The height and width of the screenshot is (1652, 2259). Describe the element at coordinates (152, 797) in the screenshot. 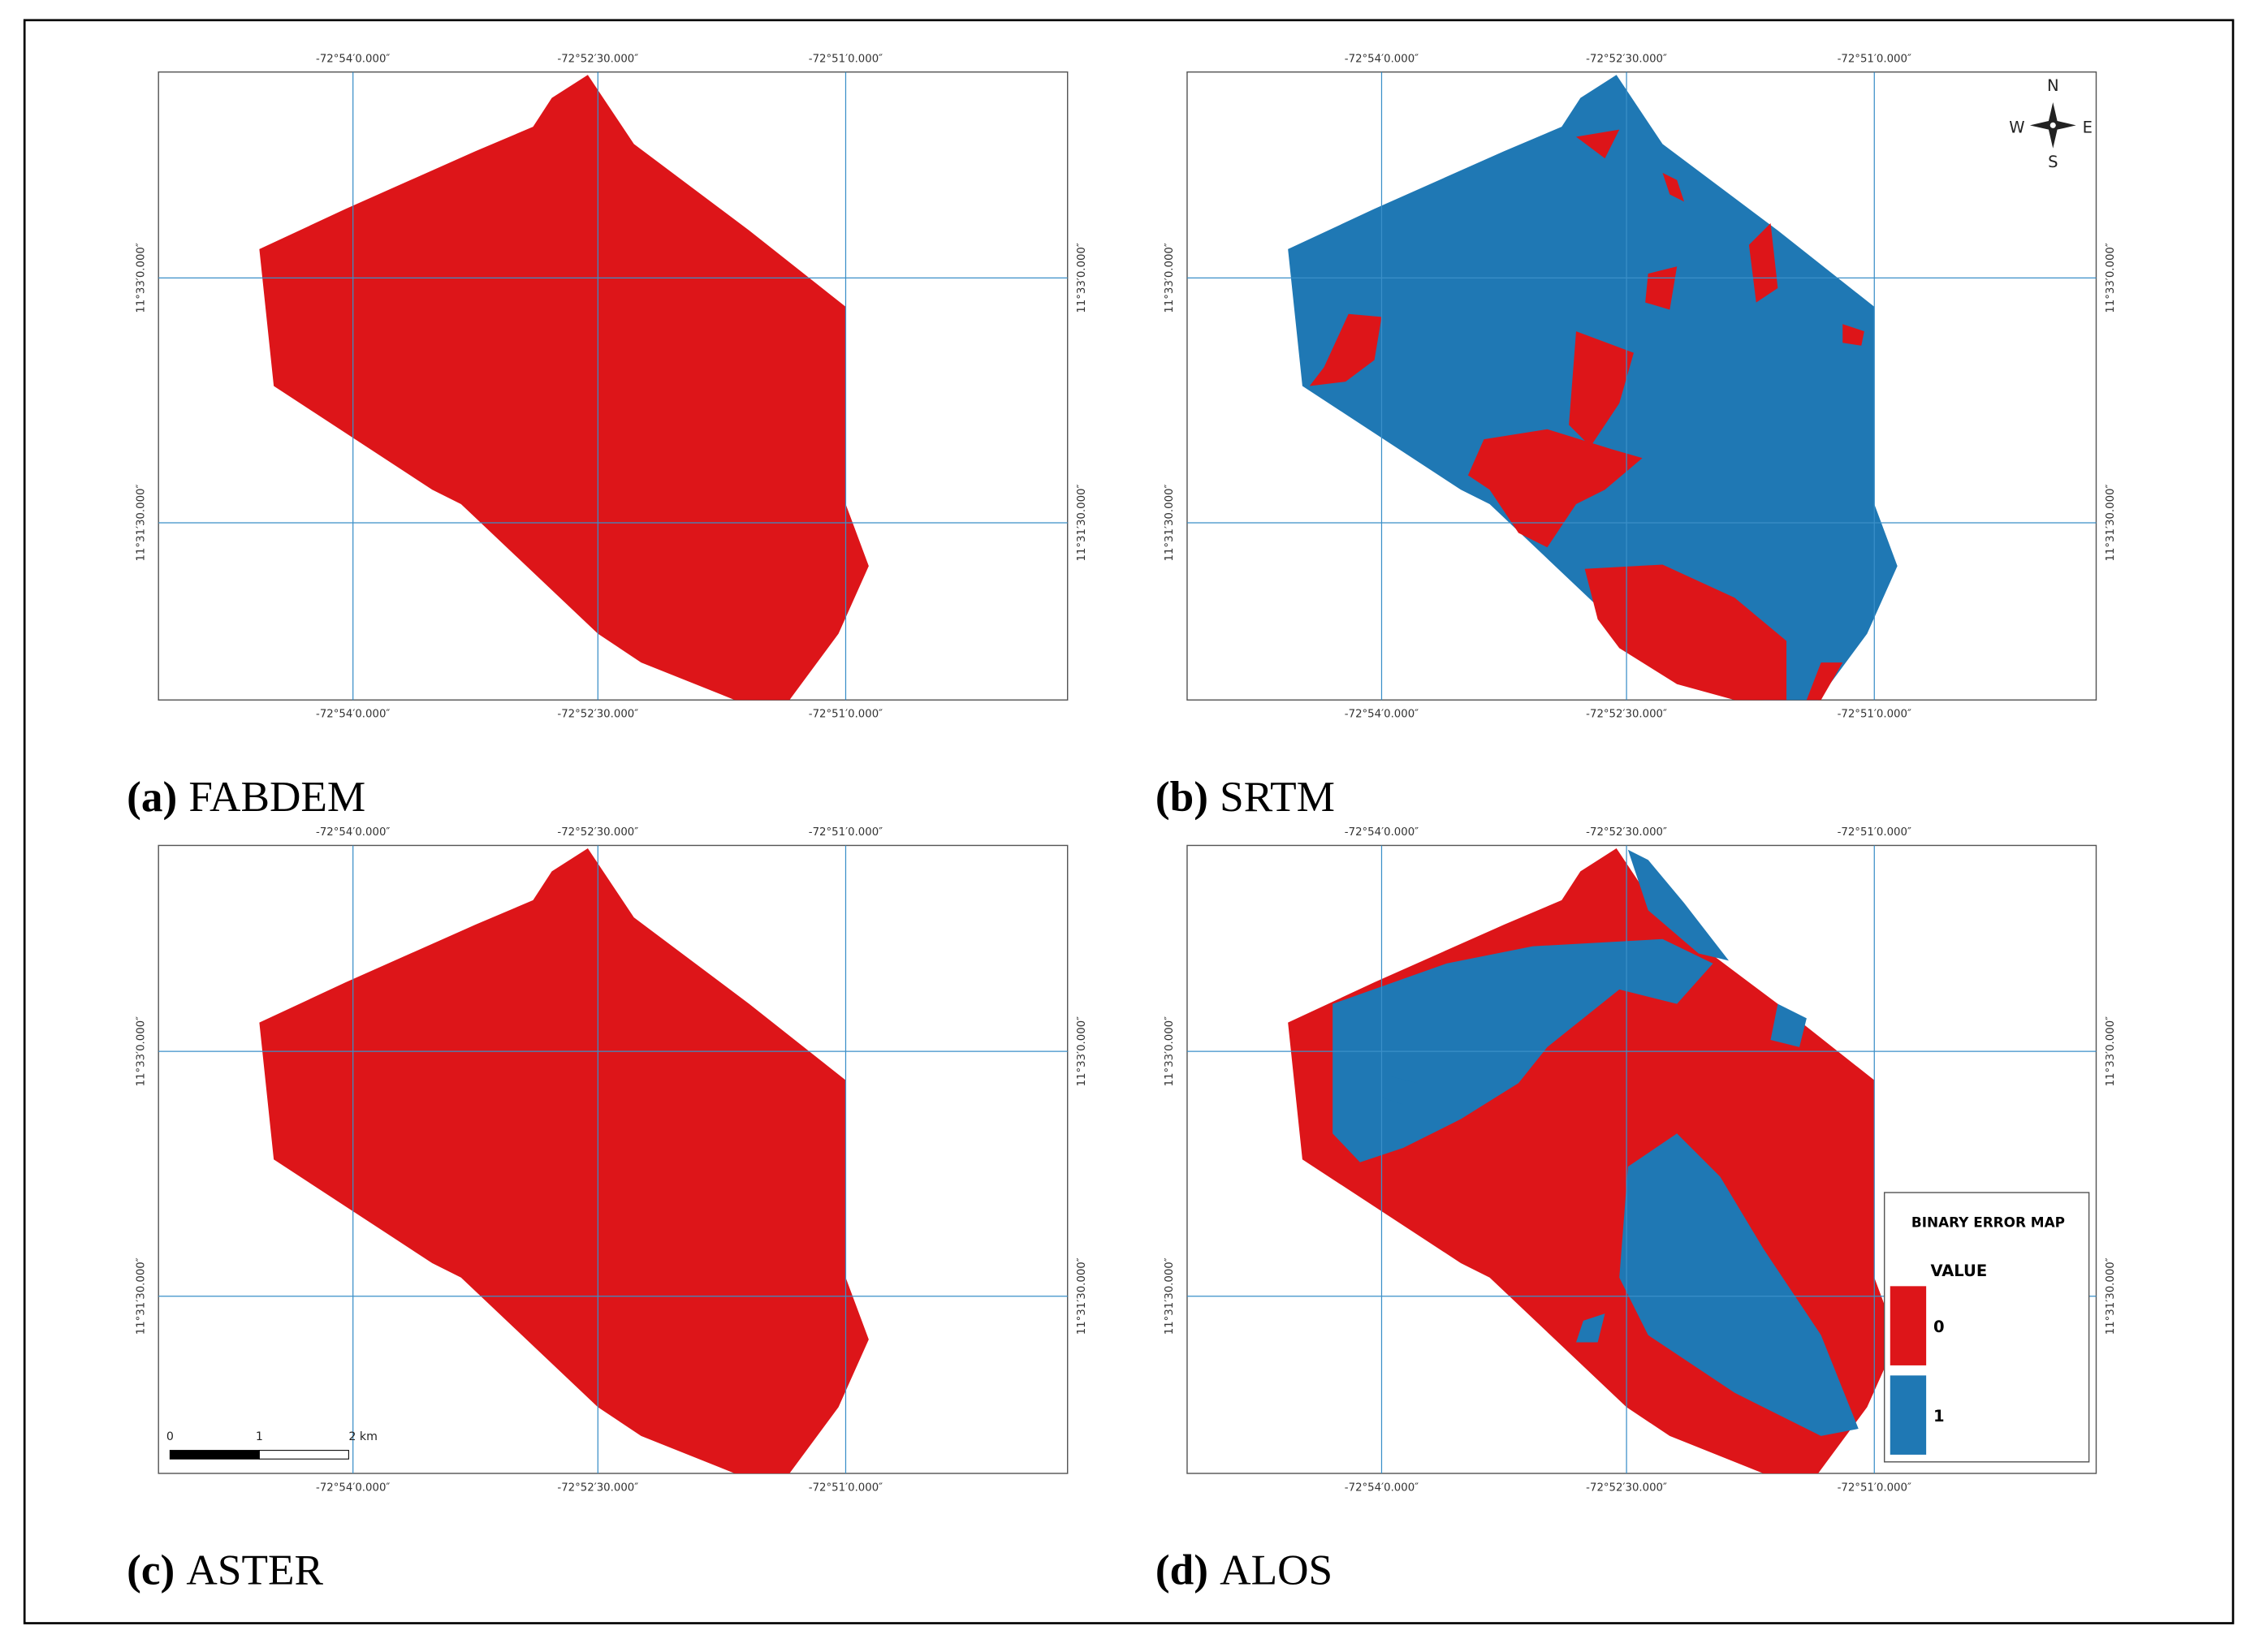

I see `panel-label: (a)` at that location.